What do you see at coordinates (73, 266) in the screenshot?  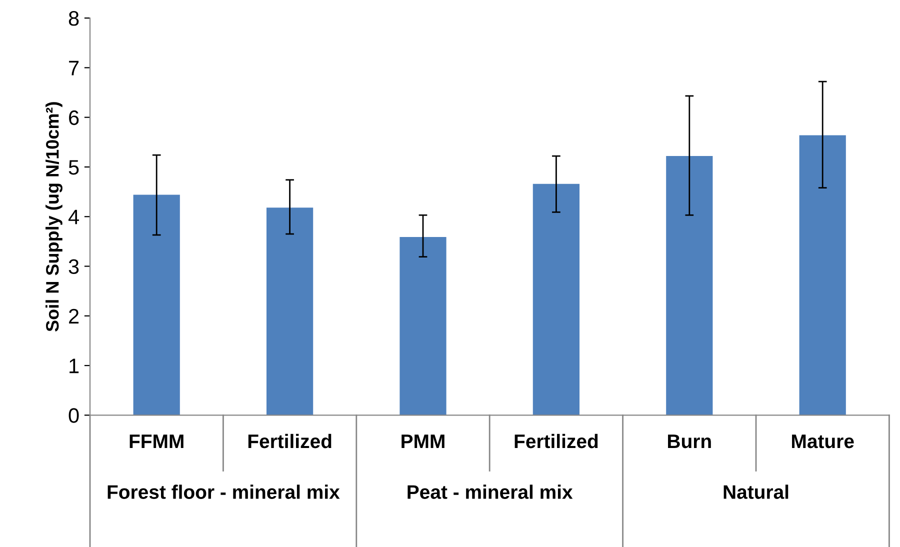 I see `y-tick-label: 3` at bounding box center [73, 266].